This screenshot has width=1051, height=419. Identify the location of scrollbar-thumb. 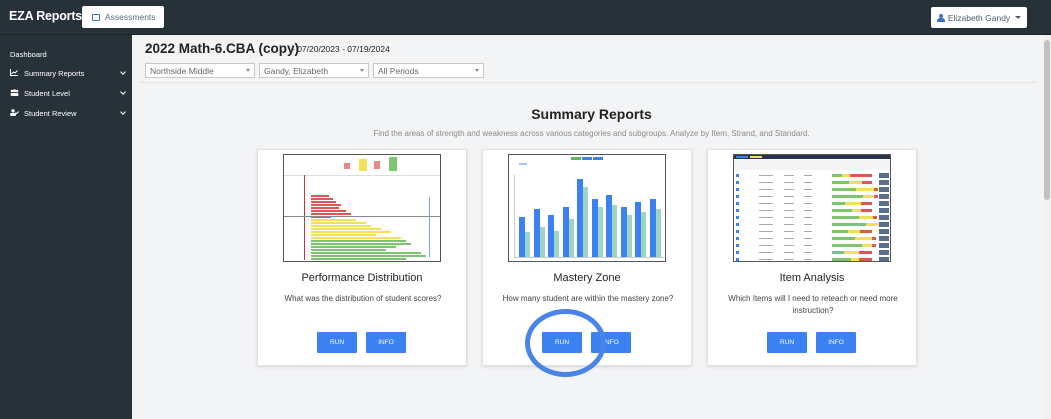
(1047, 120).